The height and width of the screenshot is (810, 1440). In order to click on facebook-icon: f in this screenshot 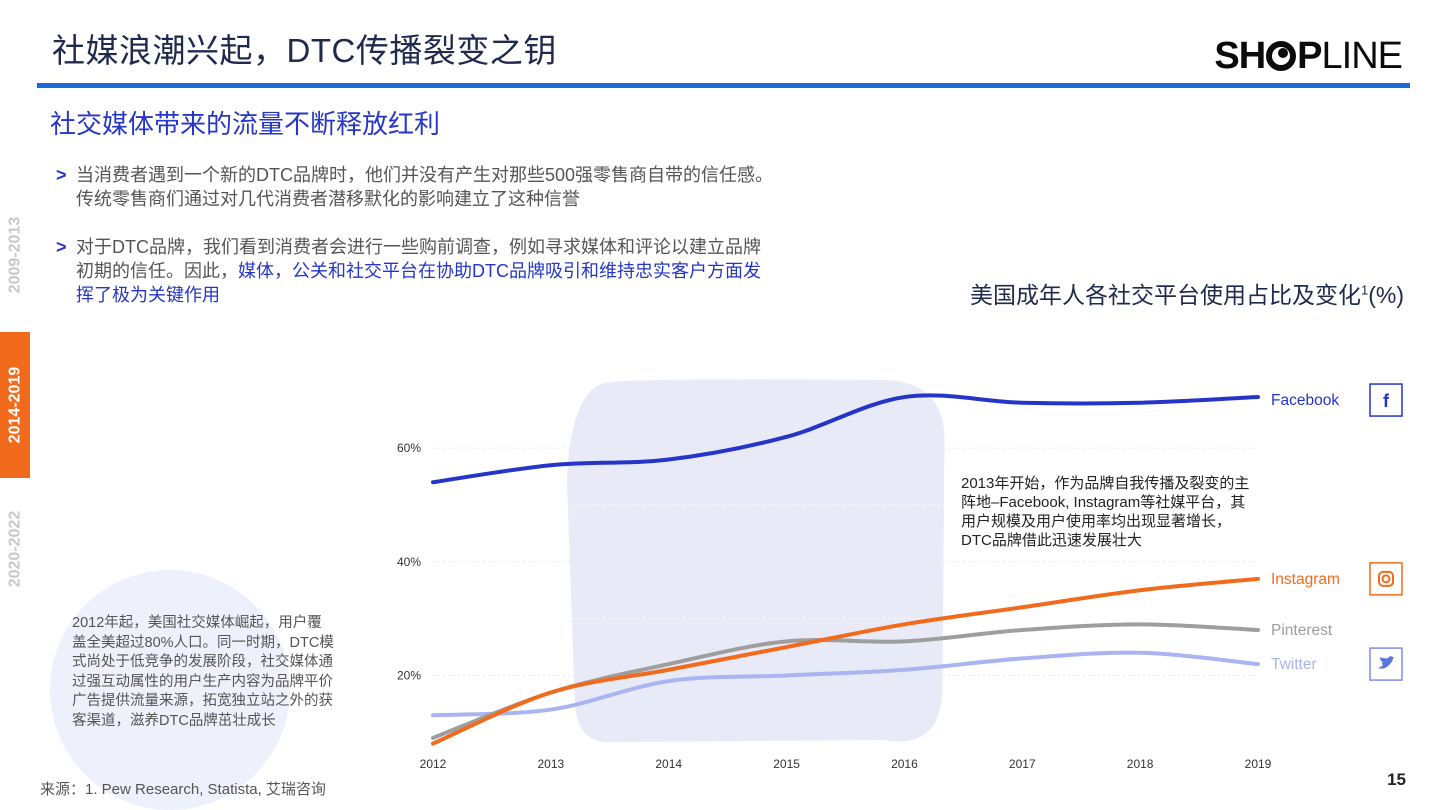, I will do `click(1386, 400)`.